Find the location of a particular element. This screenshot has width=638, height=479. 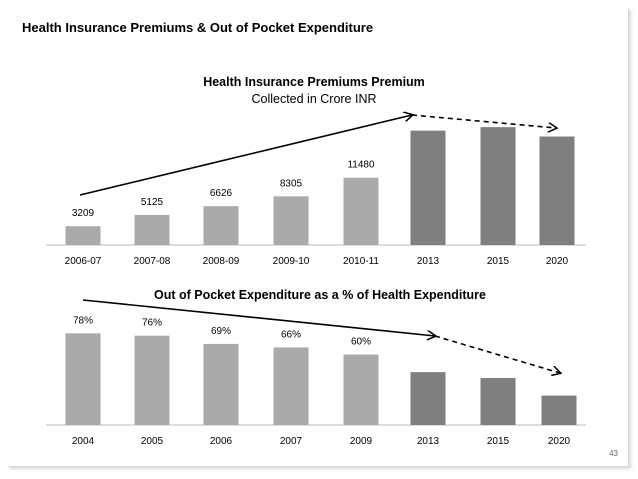

chart2-tick-2015: 2015 is located at coordinates (498, 441).